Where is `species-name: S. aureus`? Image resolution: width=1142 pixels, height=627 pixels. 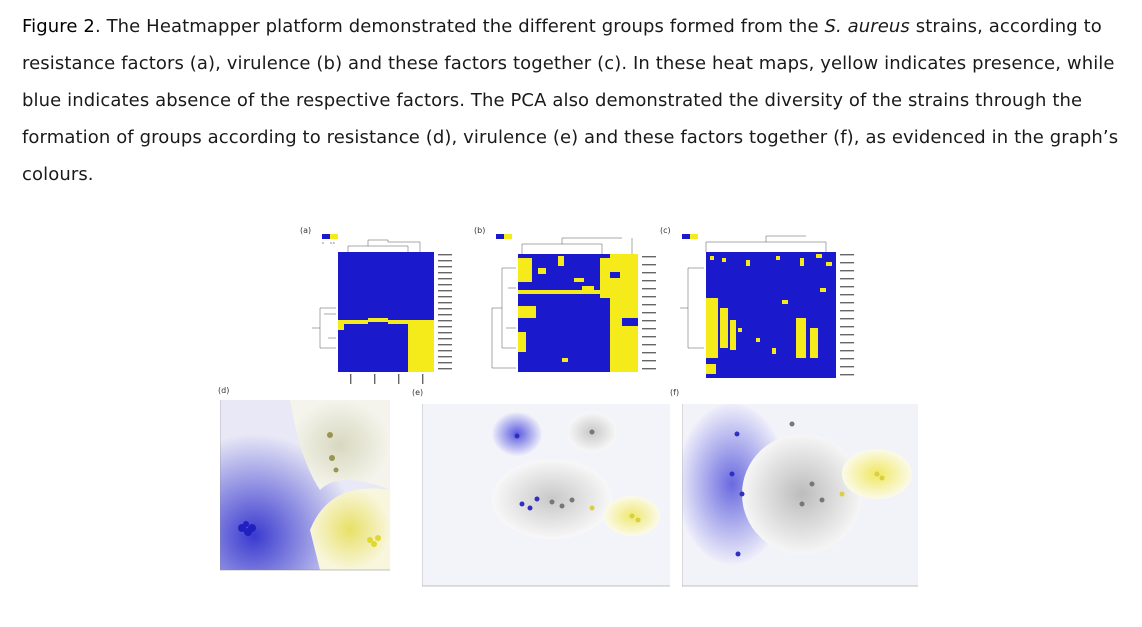 species-name: S. aureus is located at coordinates (867, 26).